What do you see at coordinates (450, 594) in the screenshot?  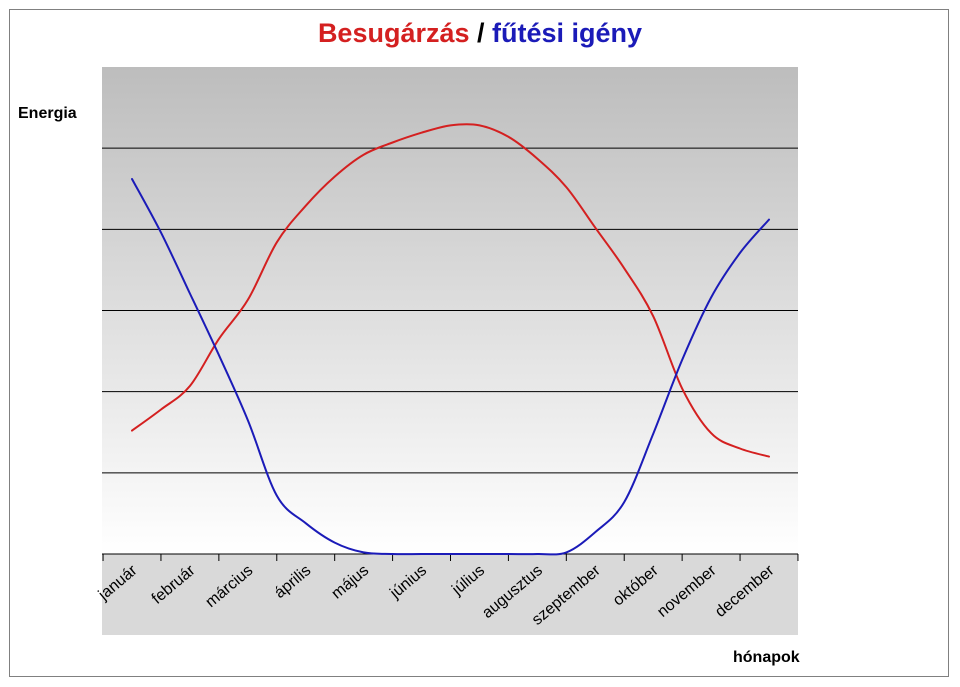 I see `category-axis-band` at bounding box center [450, 594].